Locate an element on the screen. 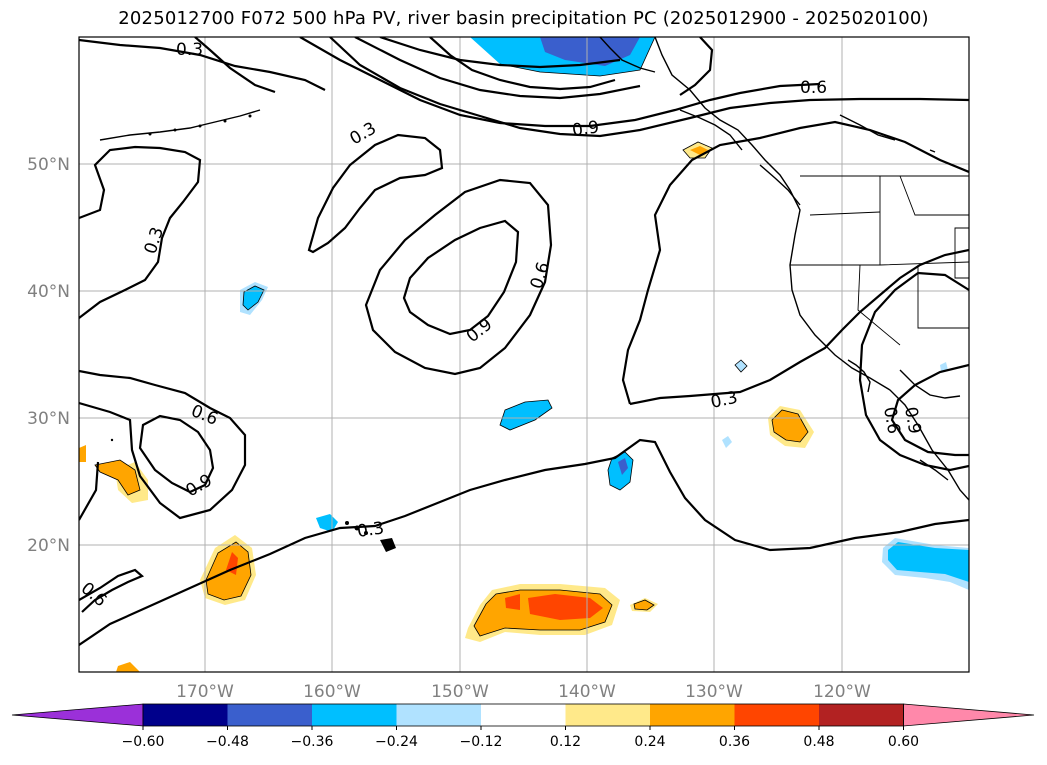 Image resolution: width=1047 pixels, height=765 pixels. colorbar-outline is located at coordinates (523, 715).